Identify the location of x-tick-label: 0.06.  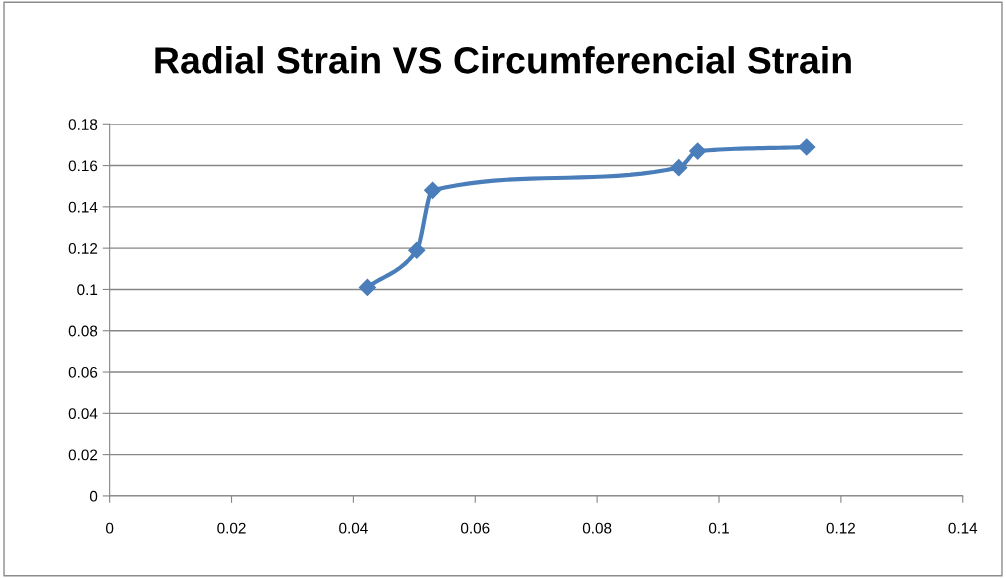
(475, 528).